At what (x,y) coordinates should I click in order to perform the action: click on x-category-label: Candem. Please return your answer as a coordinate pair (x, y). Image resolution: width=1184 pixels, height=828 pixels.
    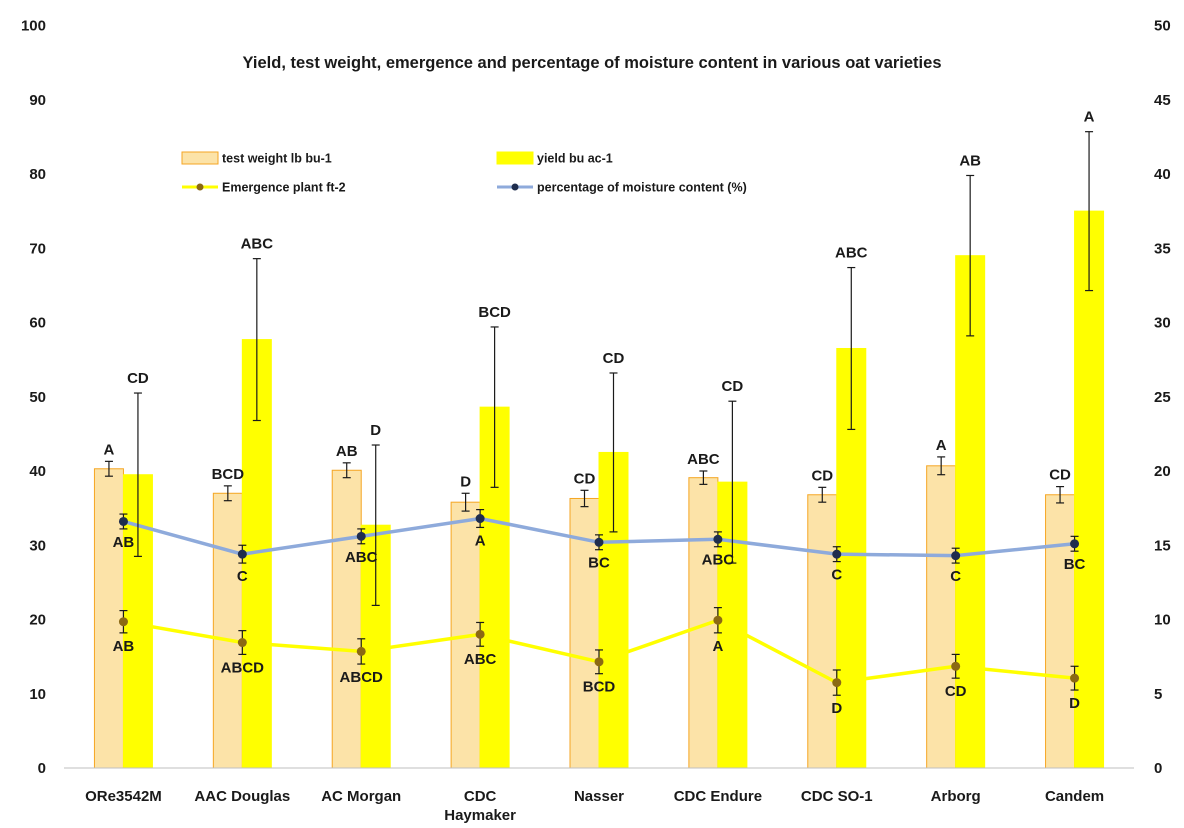
    Looking at the image, I should click on (1074, 796).